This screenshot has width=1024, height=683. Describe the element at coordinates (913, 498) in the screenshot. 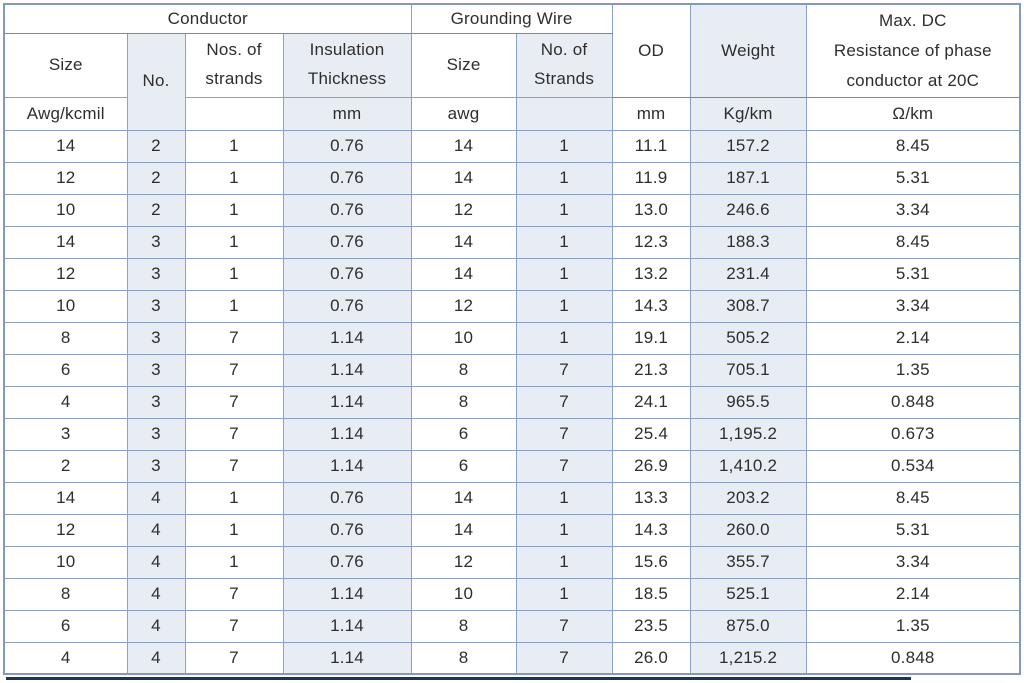

I see `cell: 8.45` at that location.